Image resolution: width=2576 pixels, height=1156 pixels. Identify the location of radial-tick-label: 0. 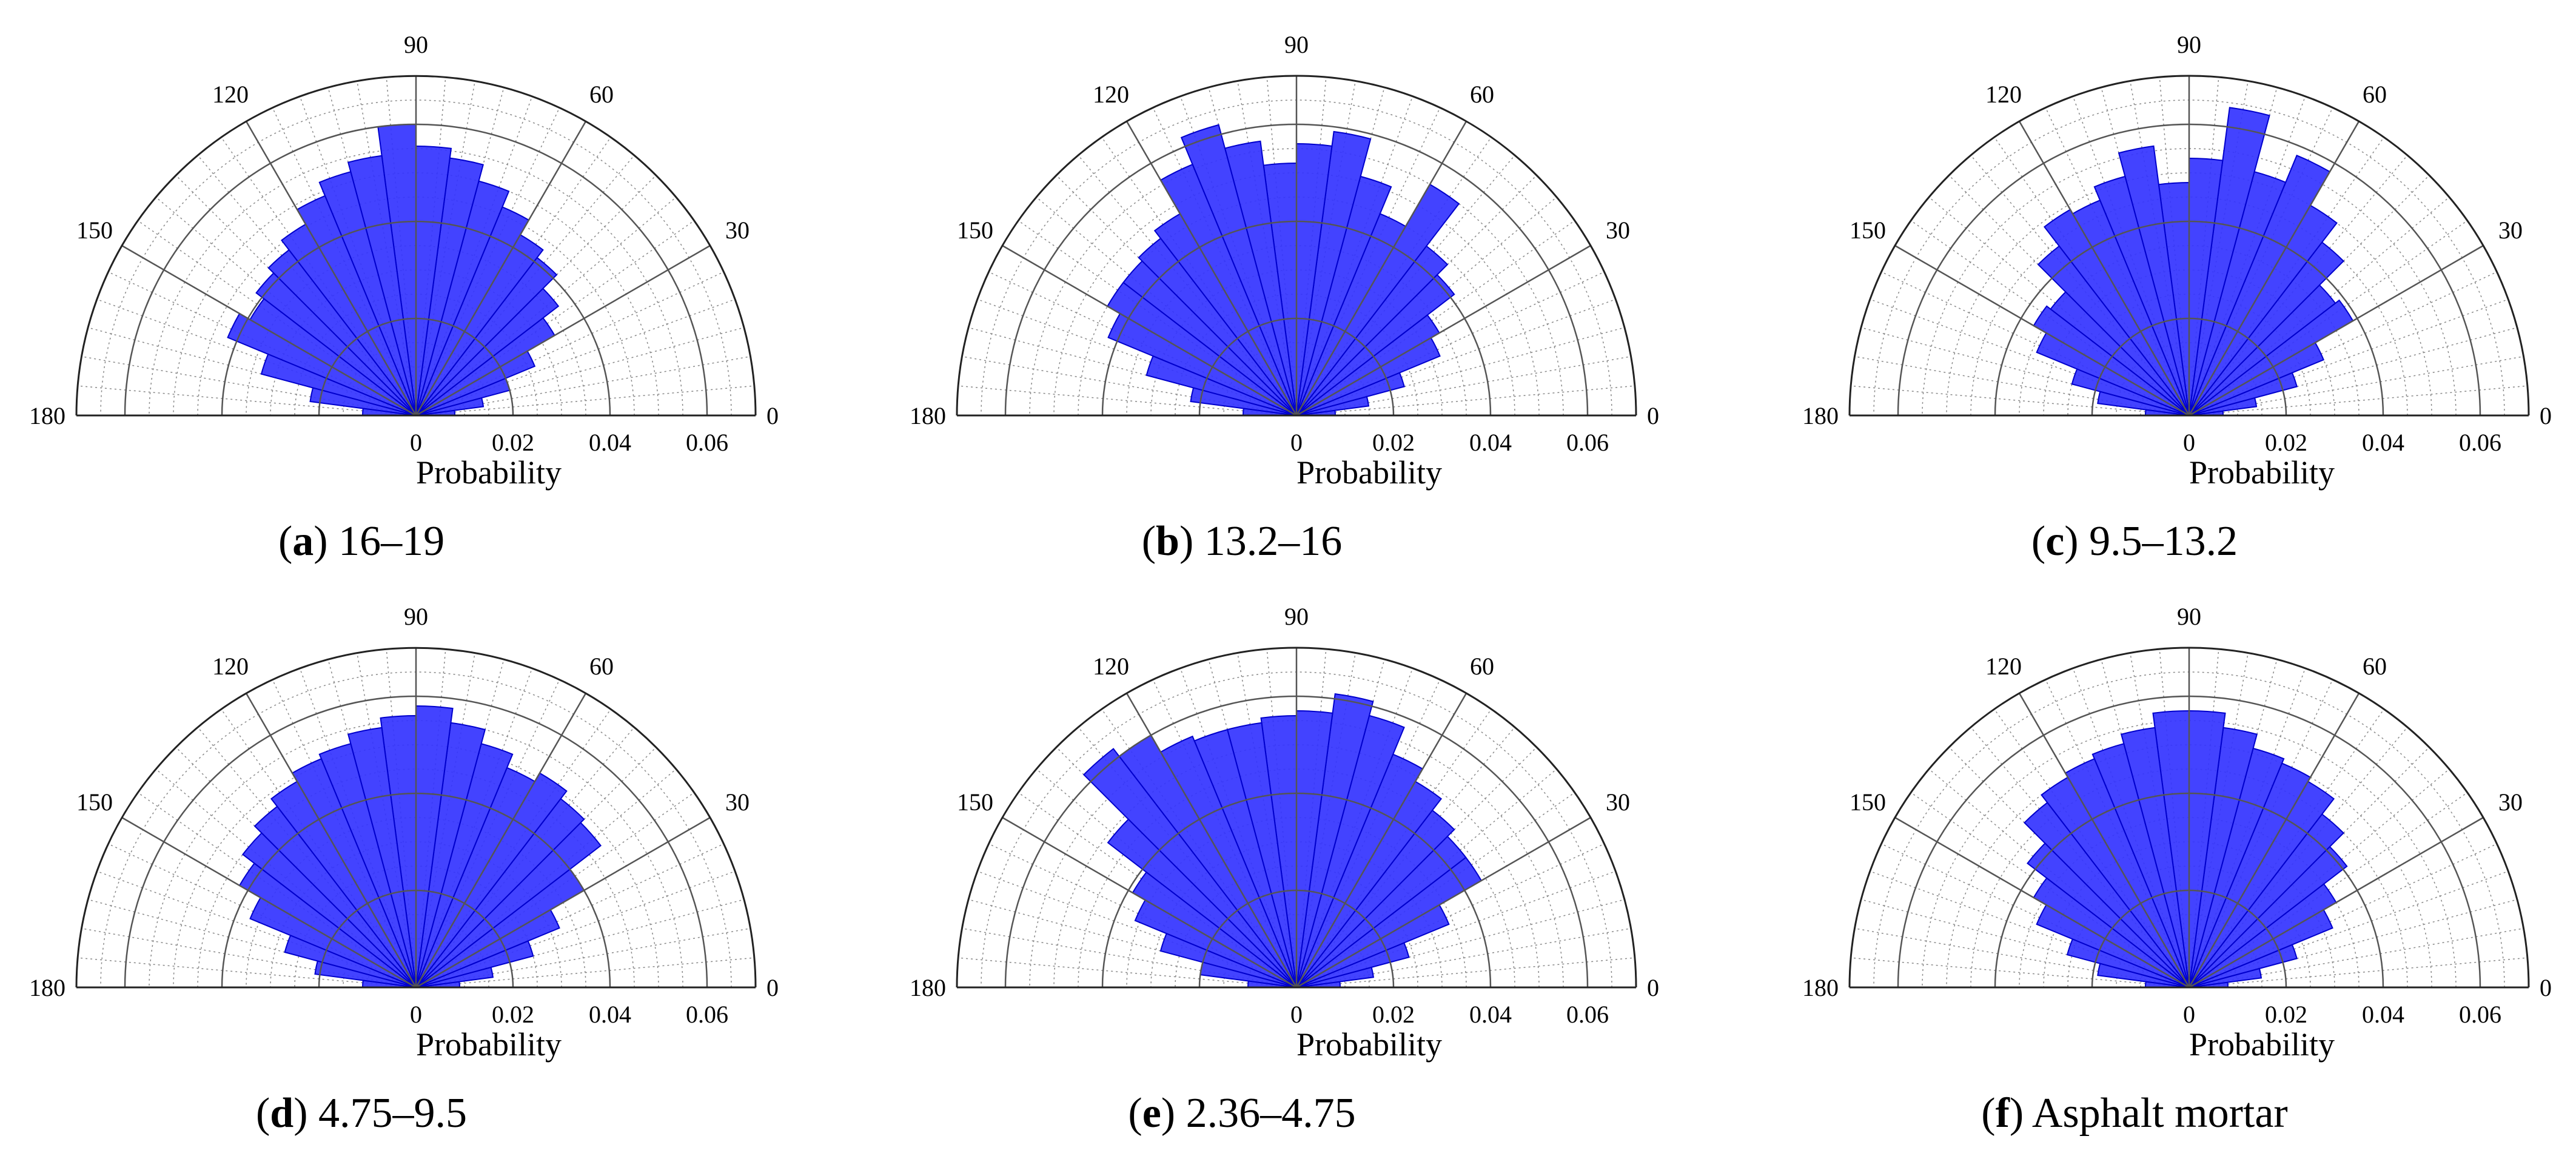
(1297, 1014).